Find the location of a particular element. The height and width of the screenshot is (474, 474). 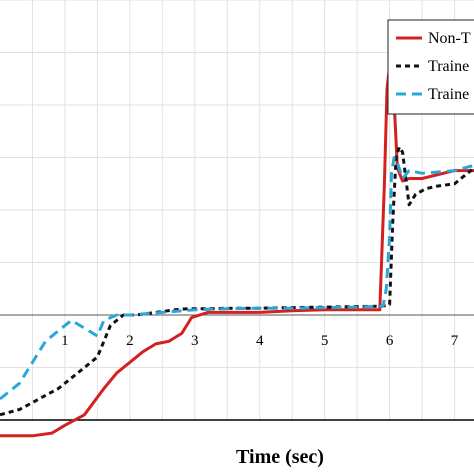

x-tick-label: 6 is located at coordinates (390, 341).